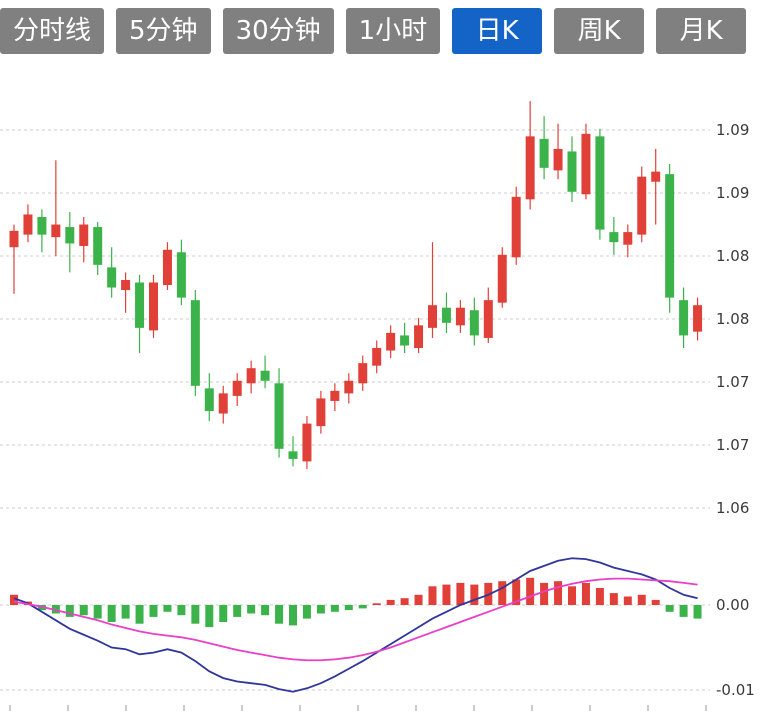  I want to click on tab-1hour: 1小时, so click(393, 31).